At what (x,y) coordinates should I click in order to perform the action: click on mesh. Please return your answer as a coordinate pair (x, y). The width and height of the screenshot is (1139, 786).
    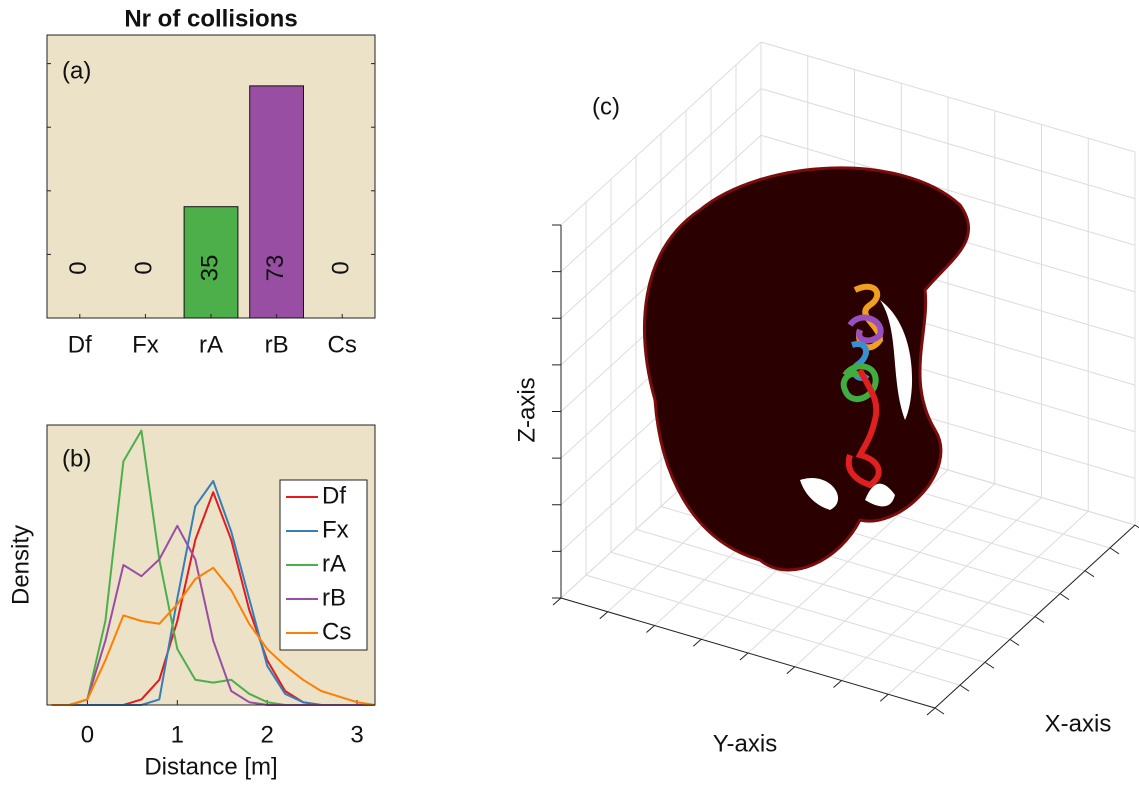
    Looking at the image, I should click on (806, 369).